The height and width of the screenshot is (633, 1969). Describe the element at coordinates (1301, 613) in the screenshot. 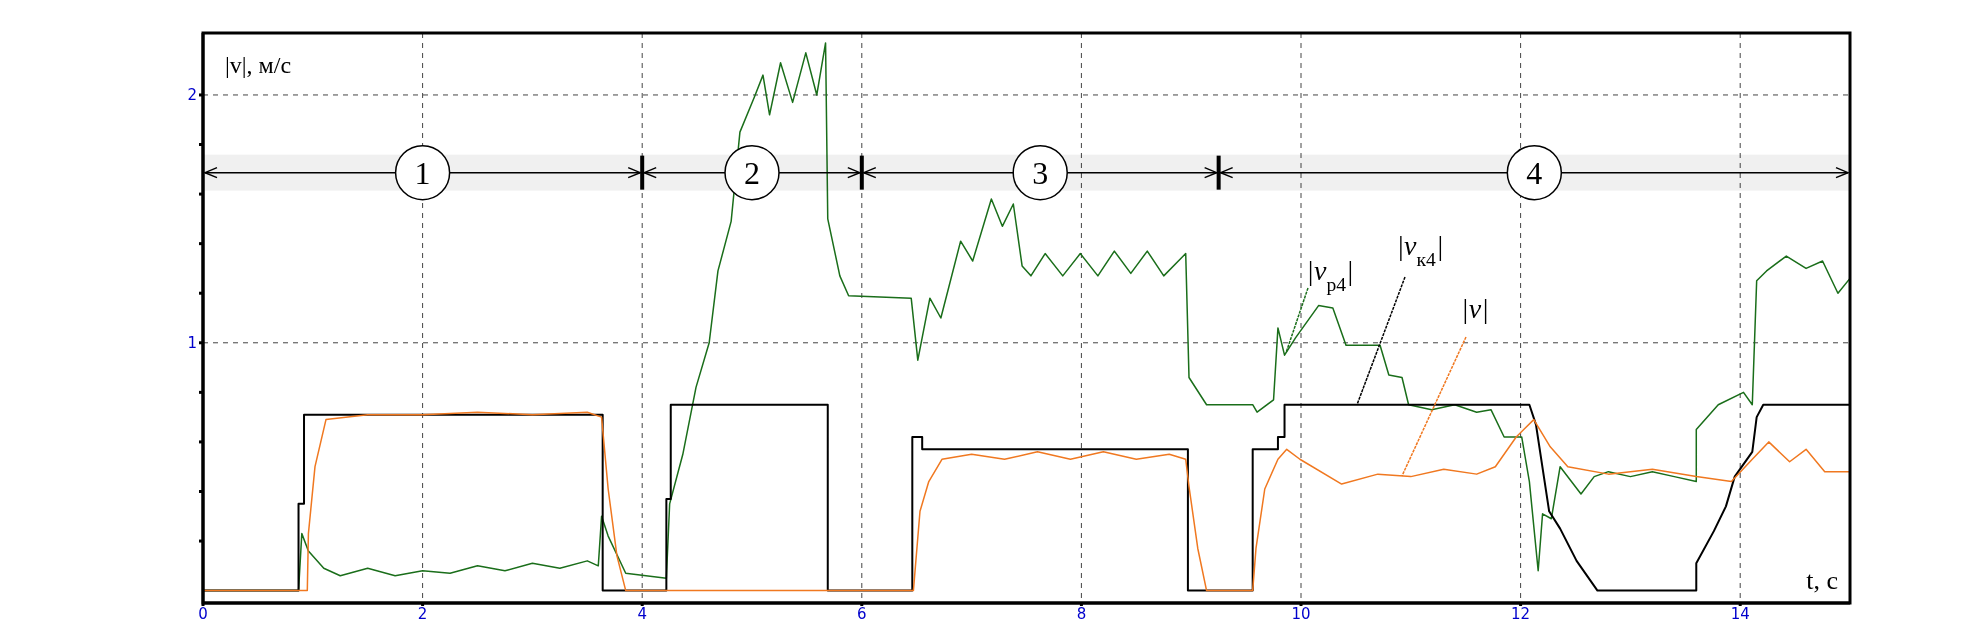

I see `x-tick-label: 10` at that location.